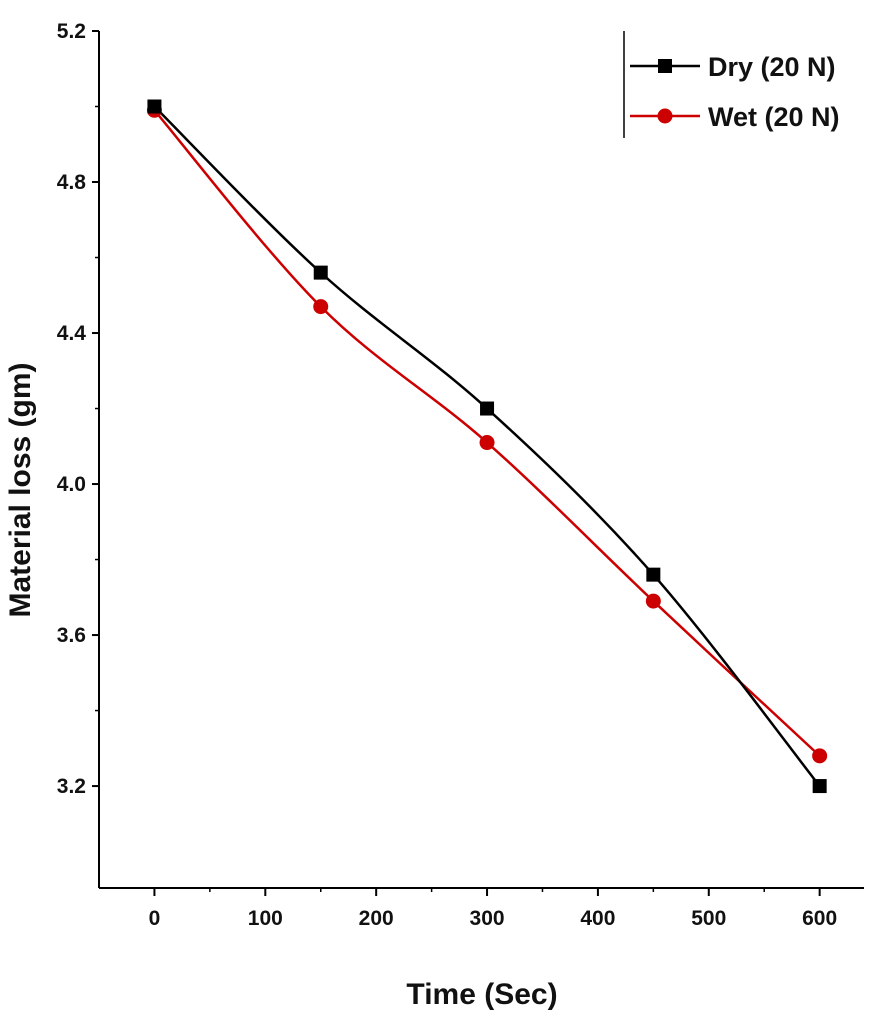 Image resolution: width=874 pixels, height=1033 pixels. Describe the element at coordinates (772, 67) in the screenshot. I see `legend-label: Dry (20 N)` at that location.